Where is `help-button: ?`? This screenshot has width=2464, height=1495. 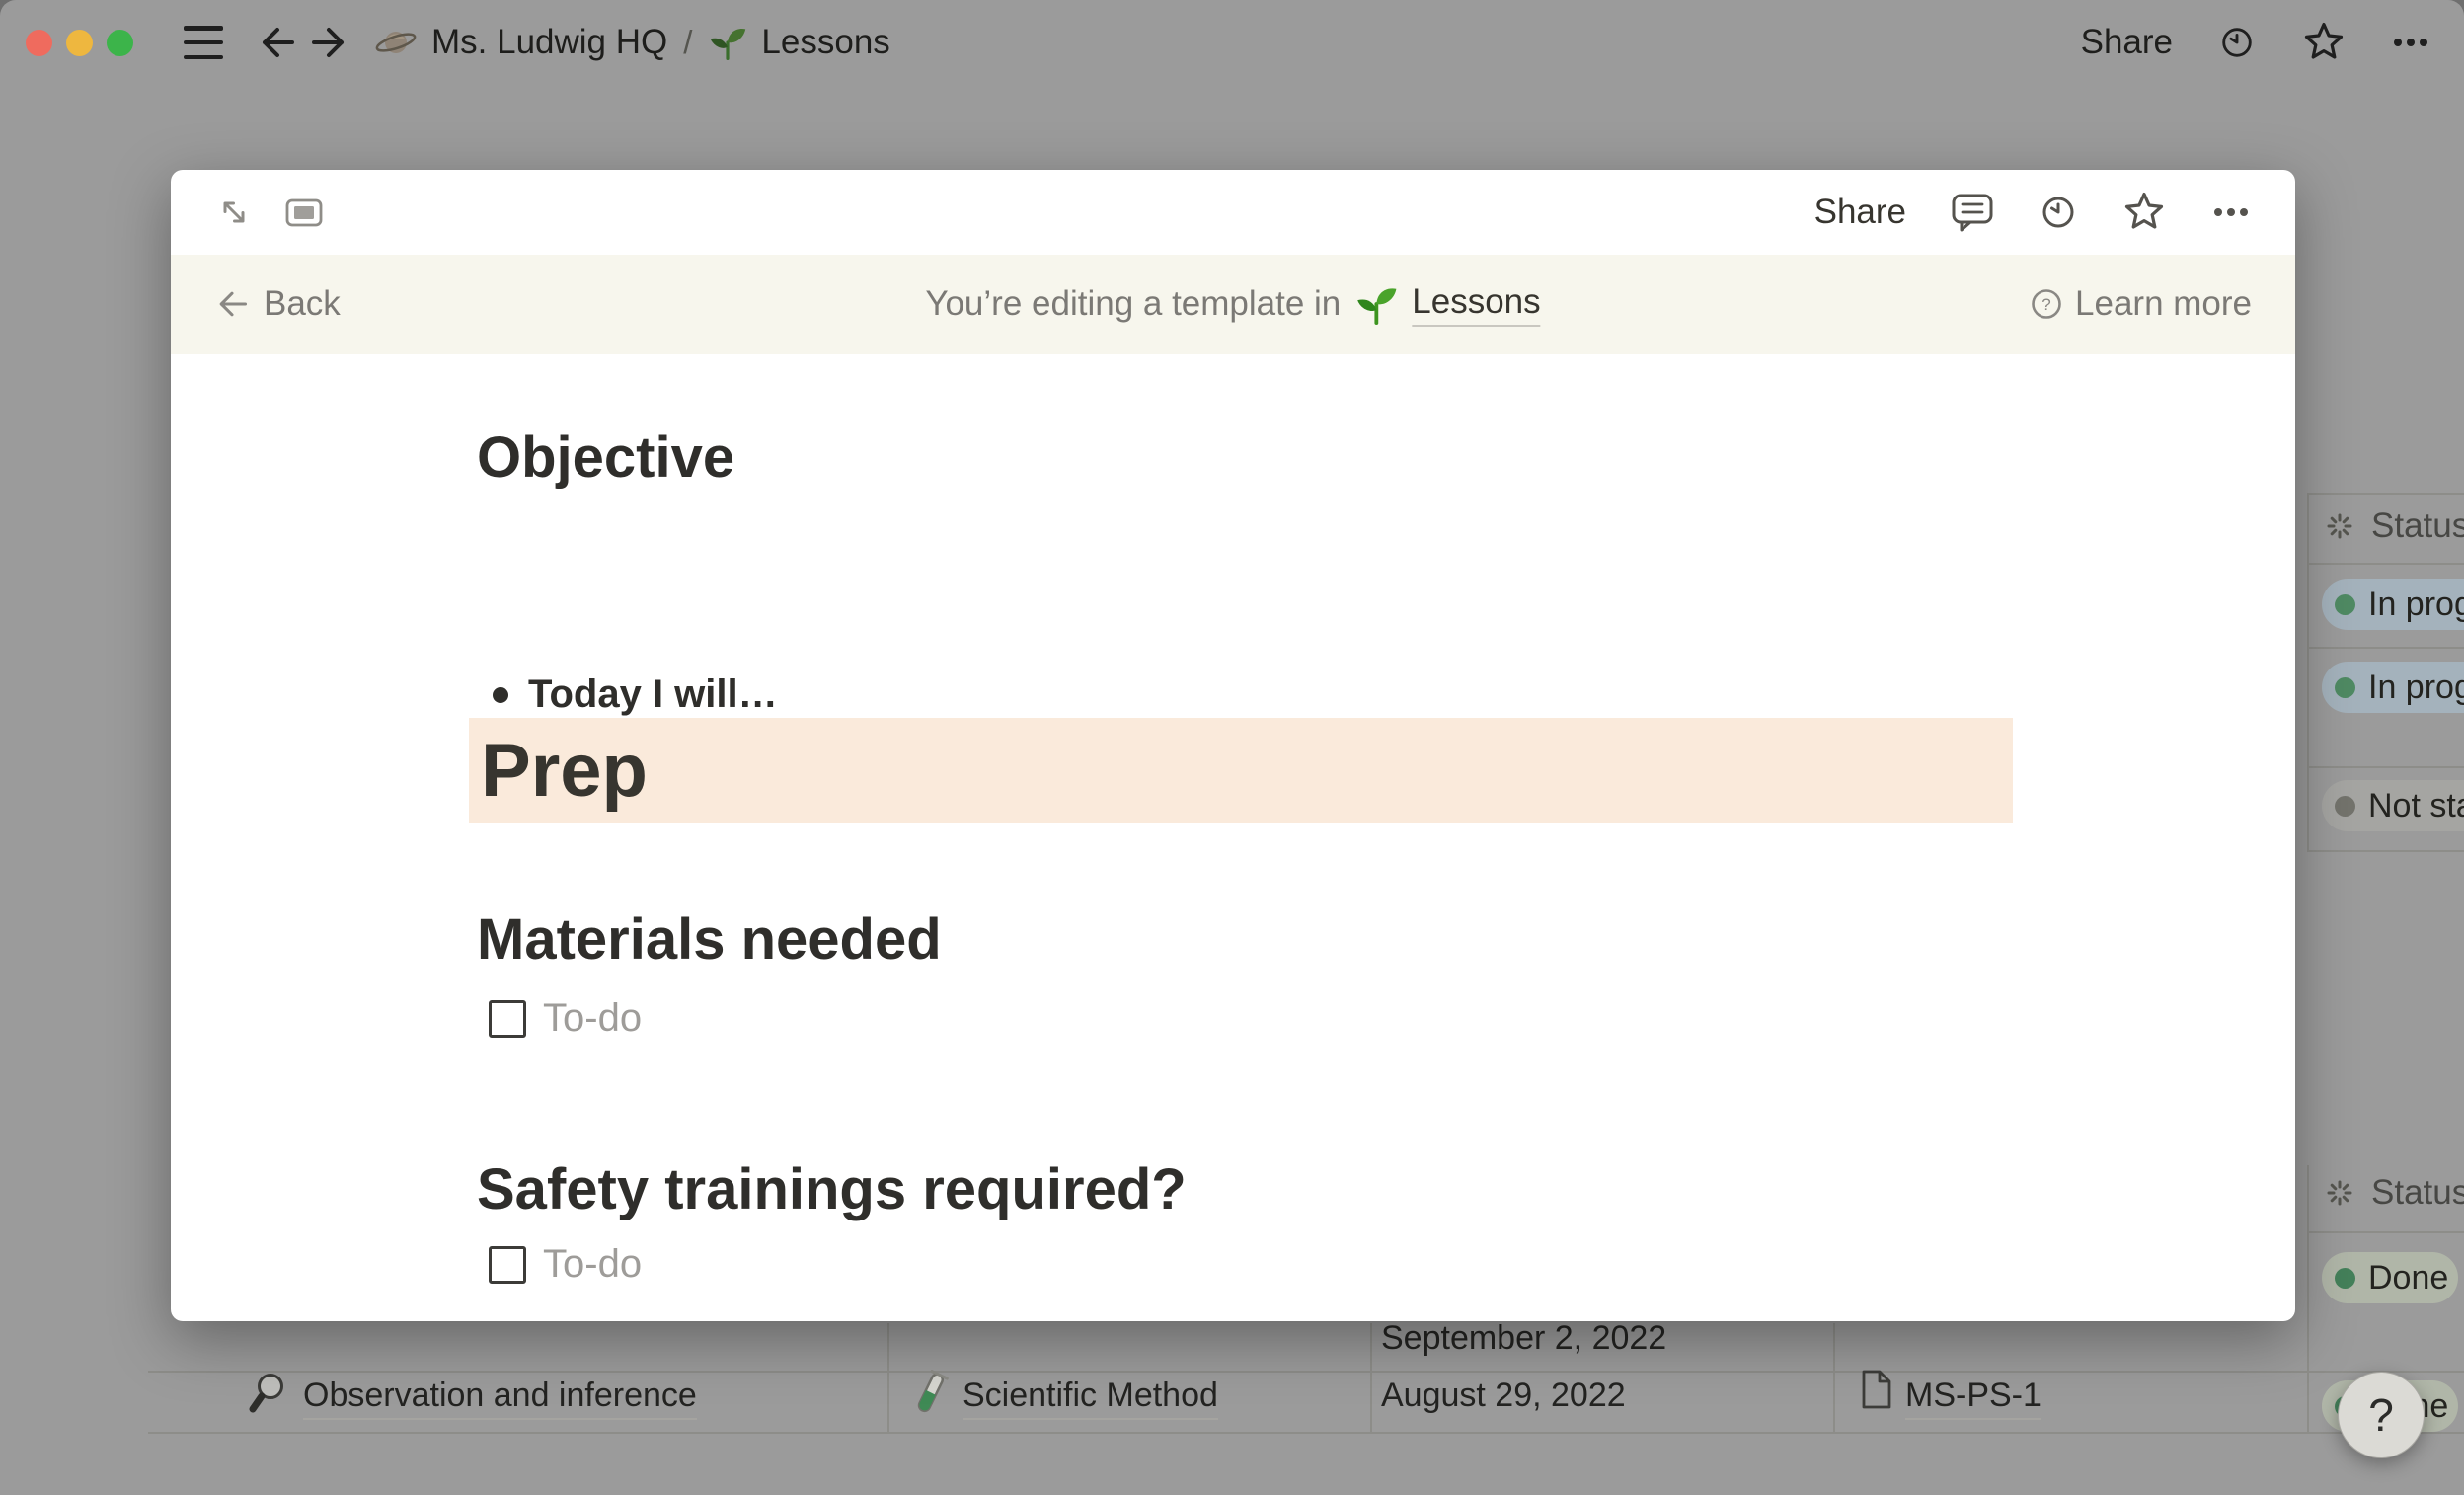 help-button: ? is located at coordinates (2381, 1415).